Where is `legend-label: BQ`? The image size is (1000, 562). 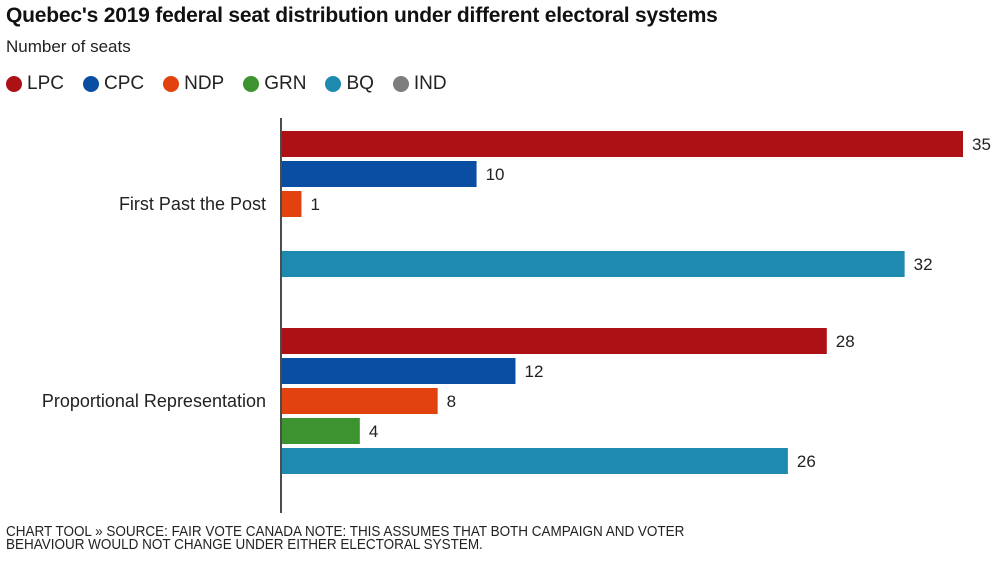
legend-label: BQ is located at coordinates (360, 83).